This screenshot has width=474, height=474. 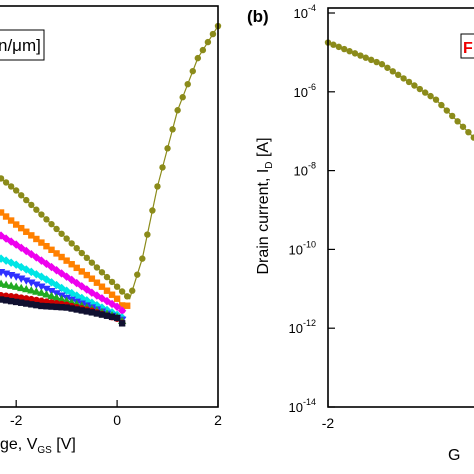 What do you see at coordinates (400, 90) in the screenshot?
I see `panel-b-shared-series-1-line` at bounding box center [400, 90].